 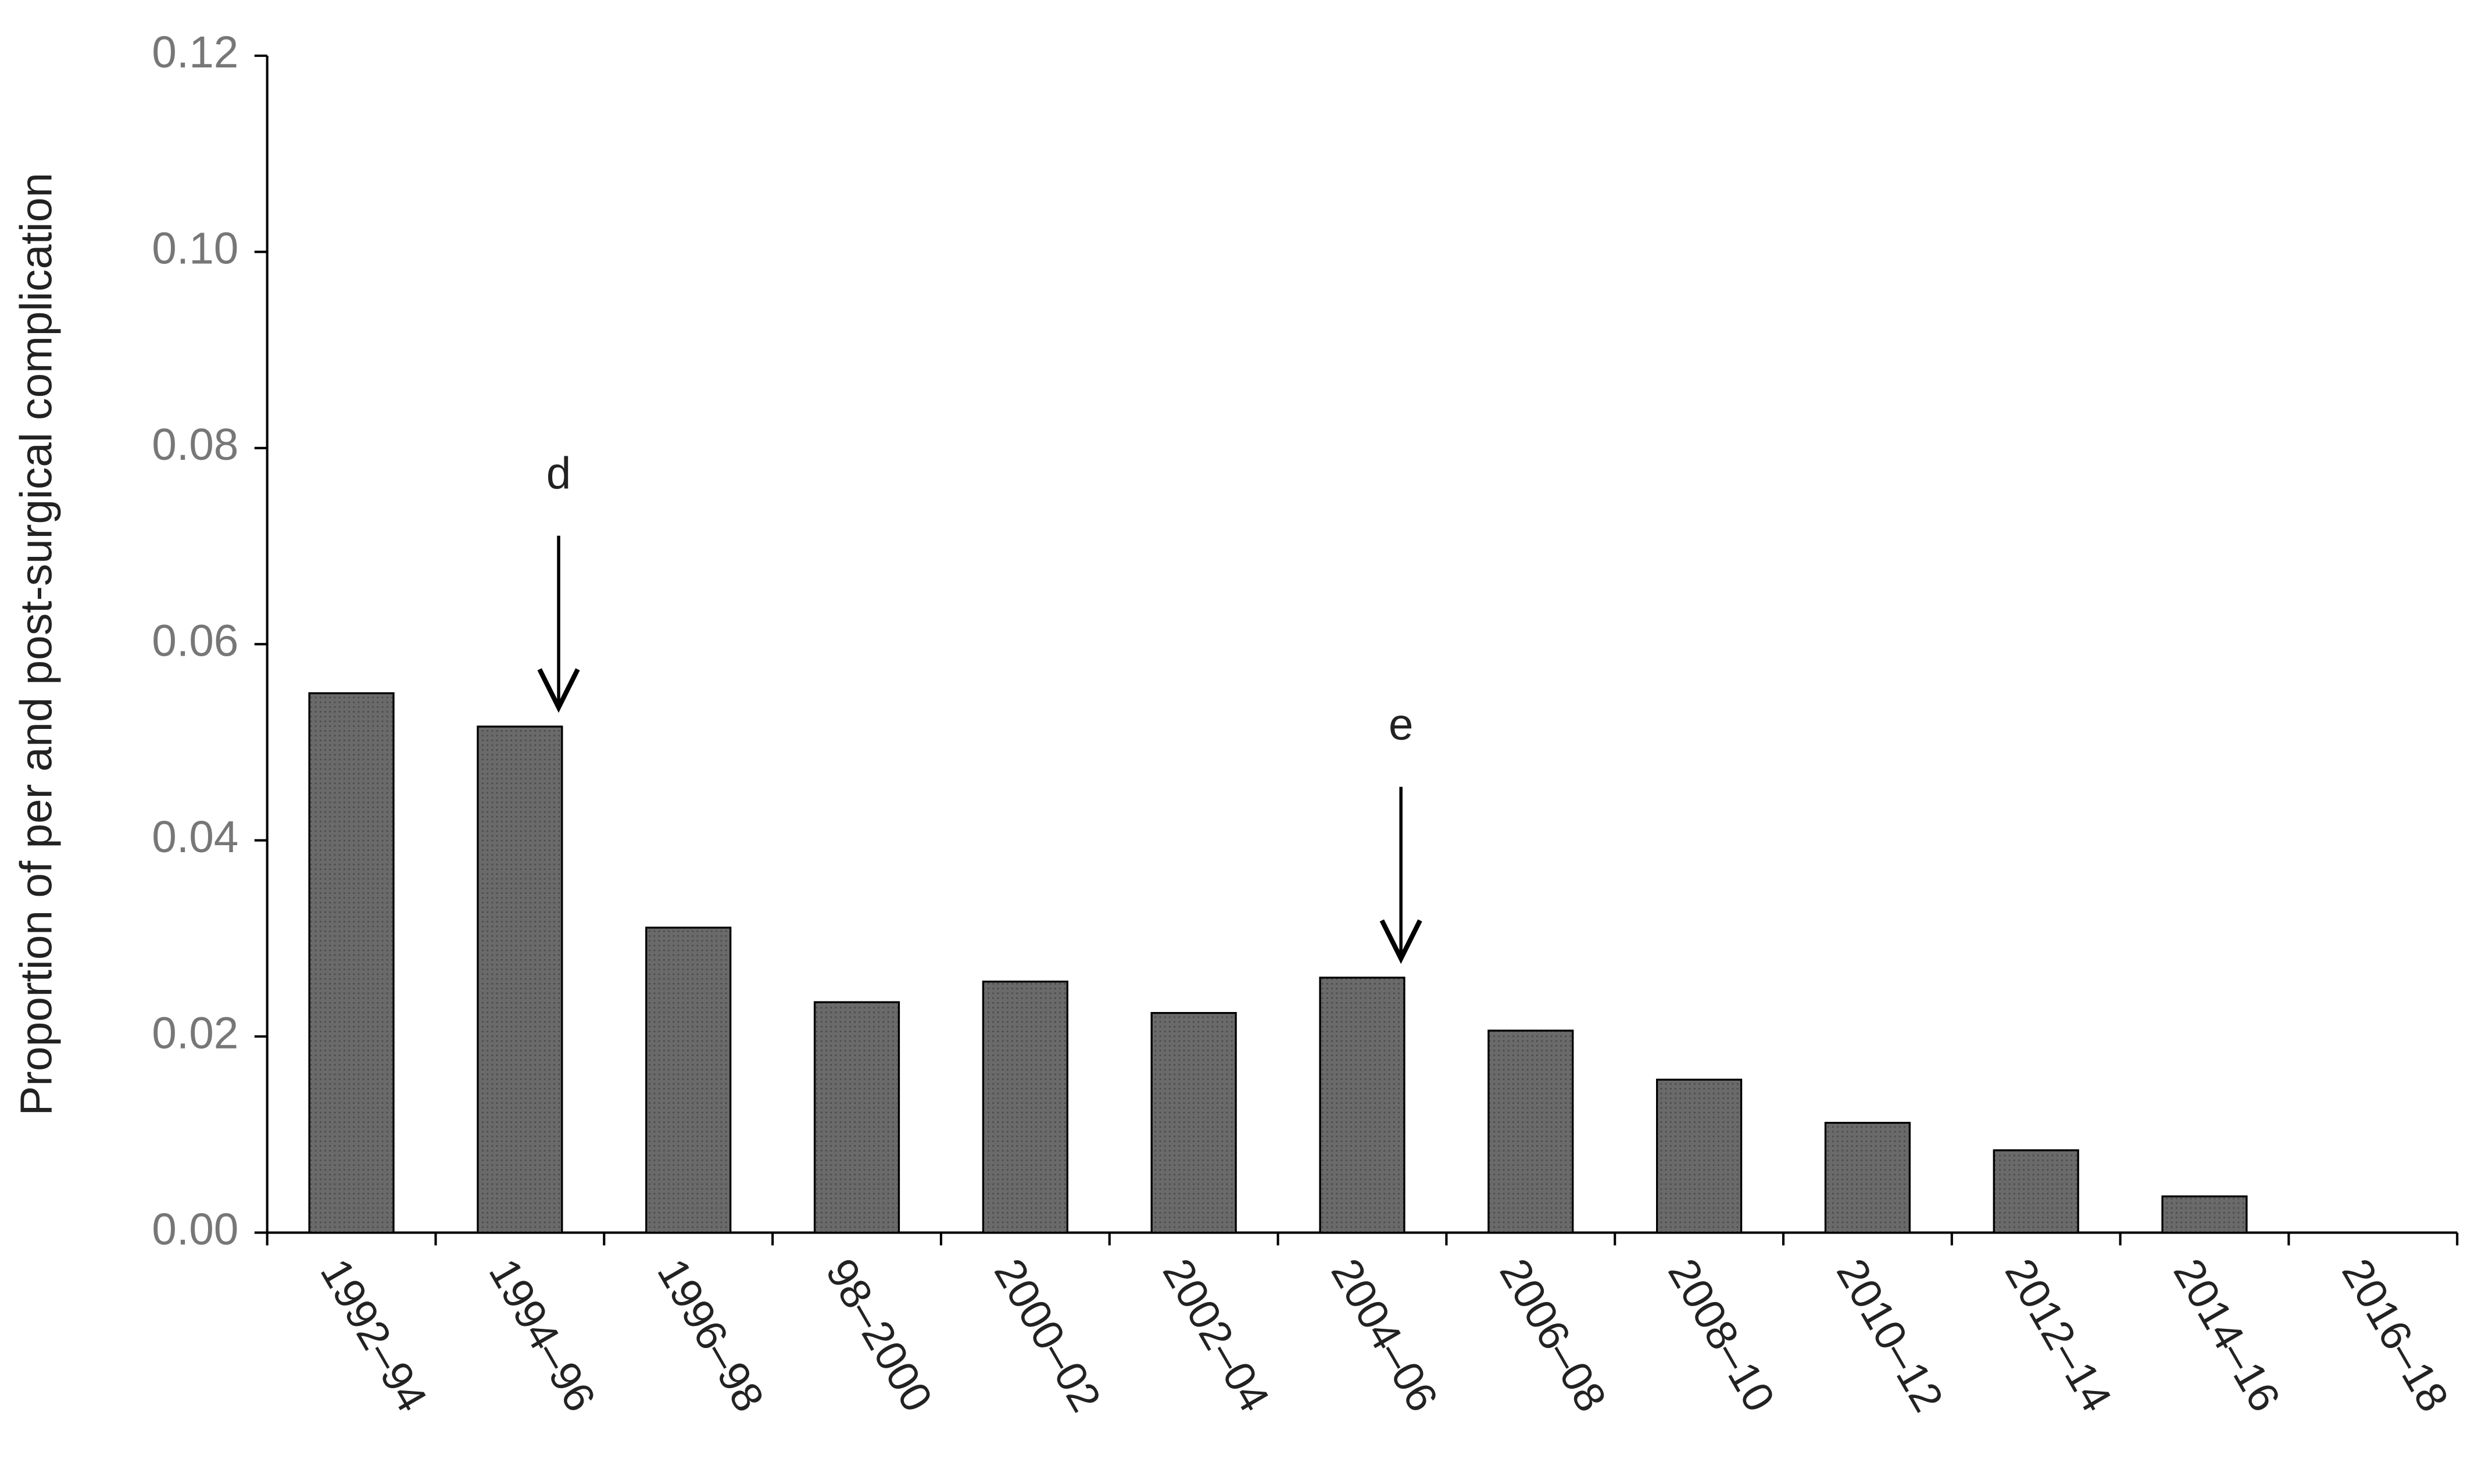 What do you see at coordinates (1384, 1335) in the screenshot?
I see `x-tick-label: 2004–06` at bounding box center [1384, 1335].